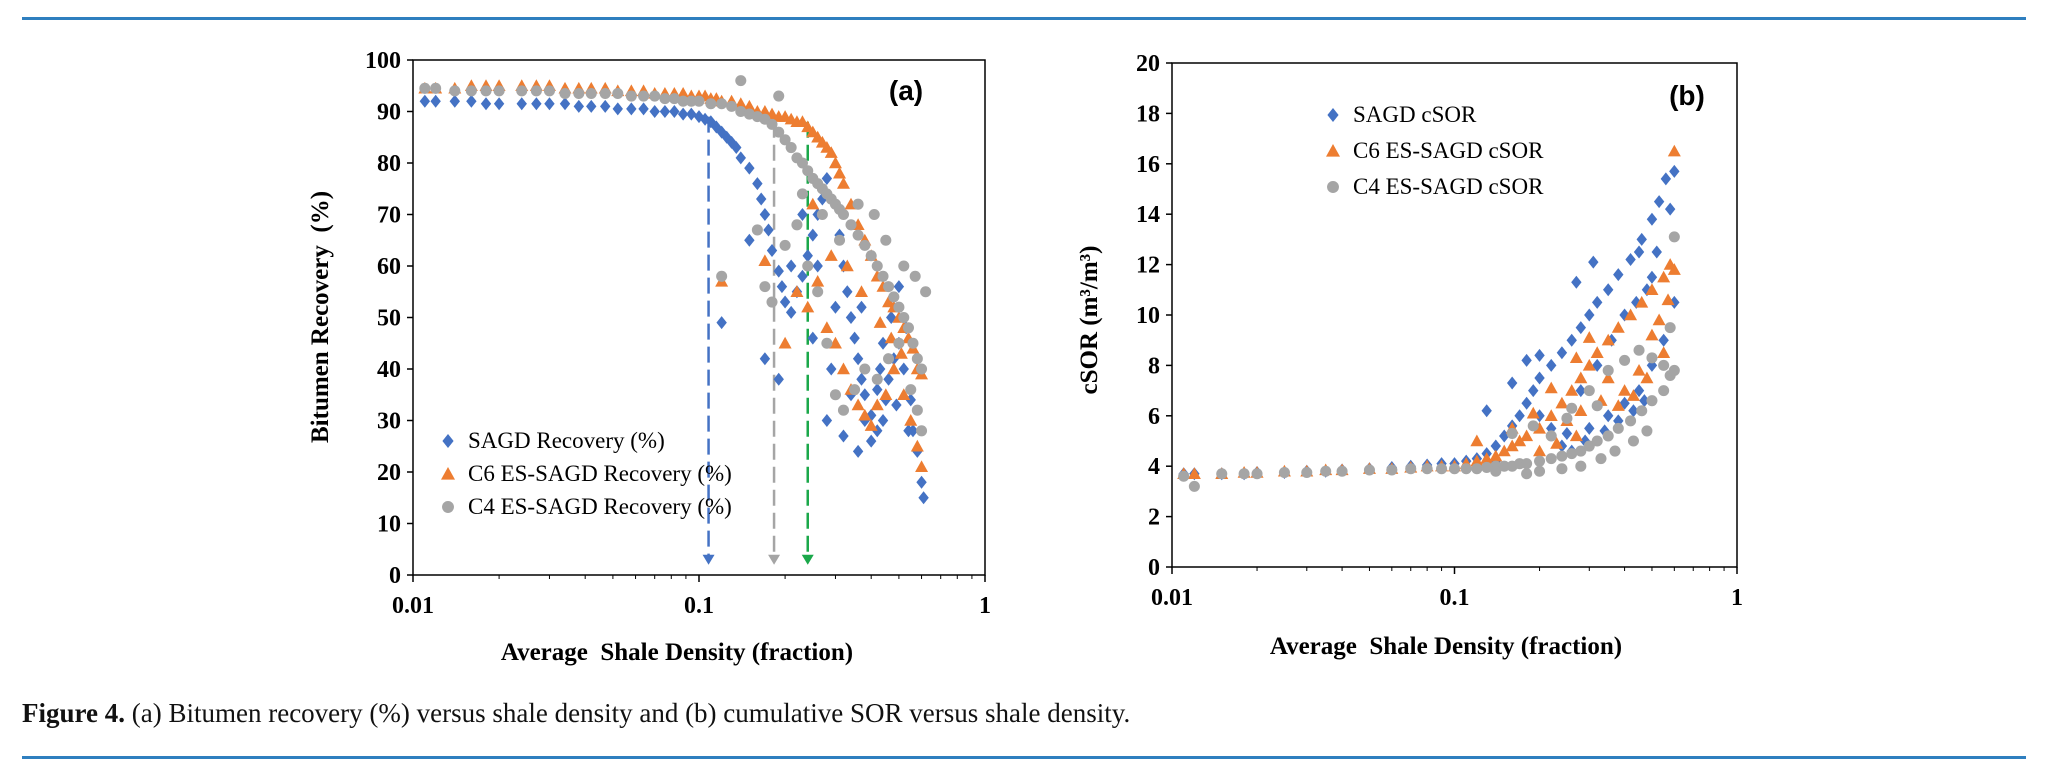 This screenshot has width=2048, height=779. I want to click on chart-b-x-ticks: 0.01 0.1 1, so click(1447, 589).